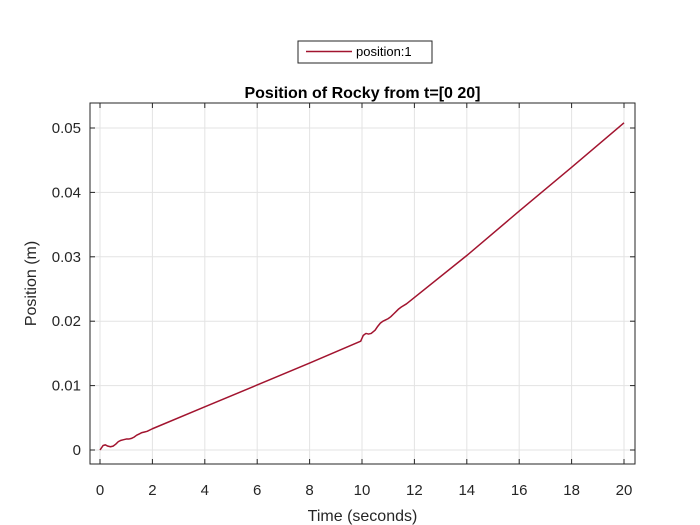 The width and height of the screenshot is (700, 525). Describe the element at coordinates (466, 490) in the screenshot. I see `x-tick-label: 14` at that location.